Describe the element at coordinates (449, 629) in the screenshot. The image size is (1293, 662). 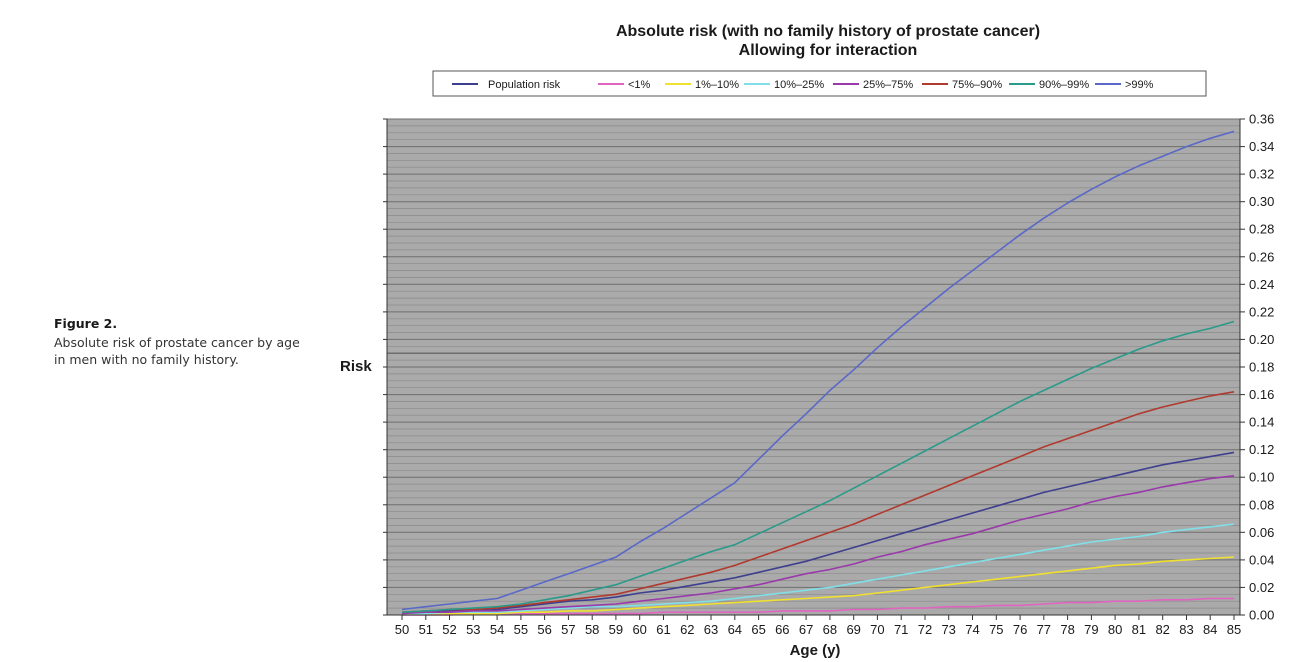
I see `x-tick-label: 52` at that location.